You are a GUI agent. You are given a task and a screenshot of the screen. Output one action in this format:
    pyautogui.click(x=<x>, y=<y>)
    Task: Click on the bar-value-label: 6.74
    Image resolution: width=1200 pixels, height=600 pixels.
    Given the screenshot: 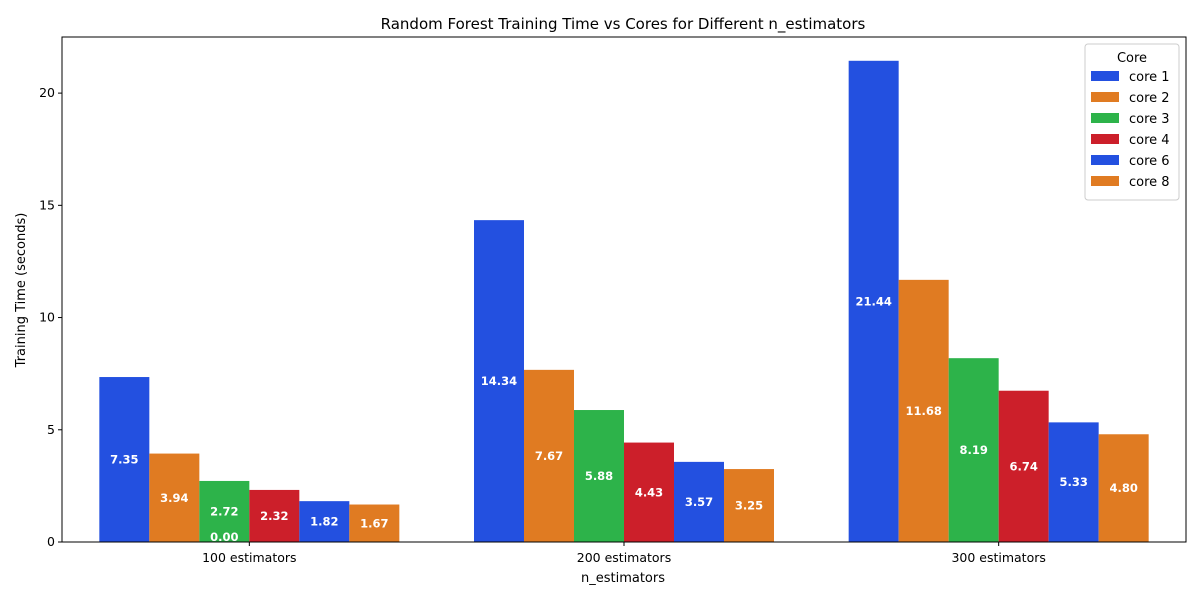 What is the action you would take?
    pyautogui.click(x=1023, y=466)
    